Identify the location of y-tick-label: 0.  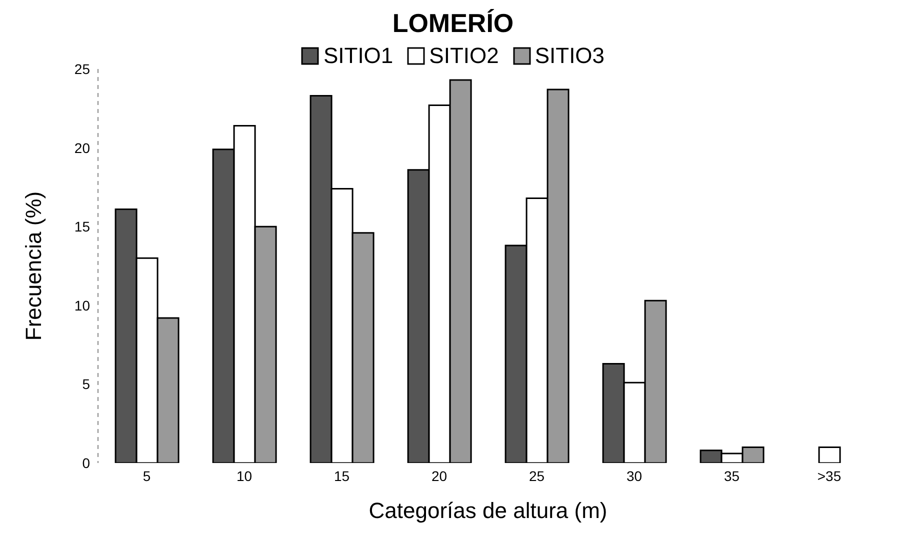
(86, 462).